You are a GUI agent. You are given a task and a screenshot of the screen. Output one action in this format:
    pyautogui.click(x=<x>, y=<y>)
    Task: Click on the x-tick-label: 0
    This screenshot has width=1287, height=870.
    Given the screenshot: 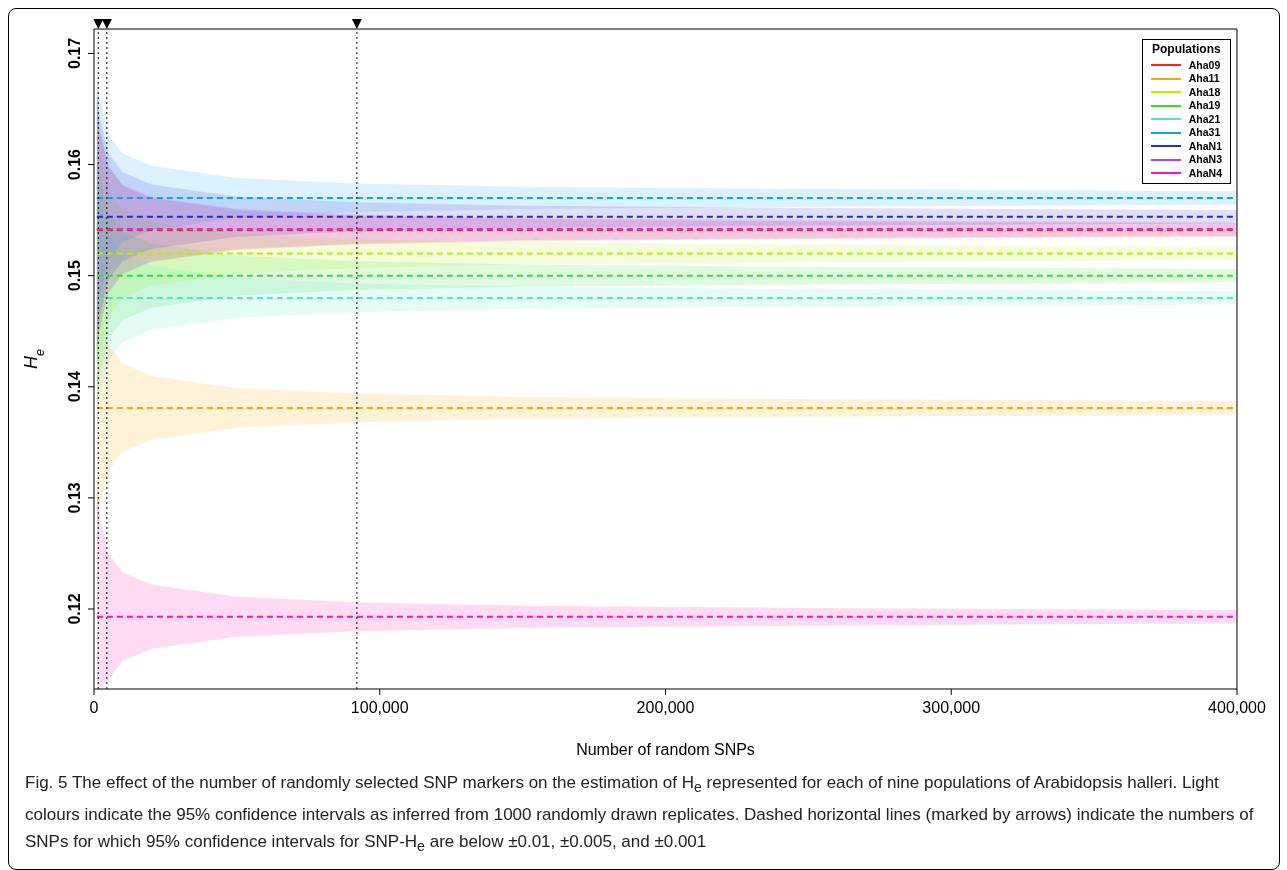 What is the action you would take?
    pyautogui.click(x=94, y=707)
    